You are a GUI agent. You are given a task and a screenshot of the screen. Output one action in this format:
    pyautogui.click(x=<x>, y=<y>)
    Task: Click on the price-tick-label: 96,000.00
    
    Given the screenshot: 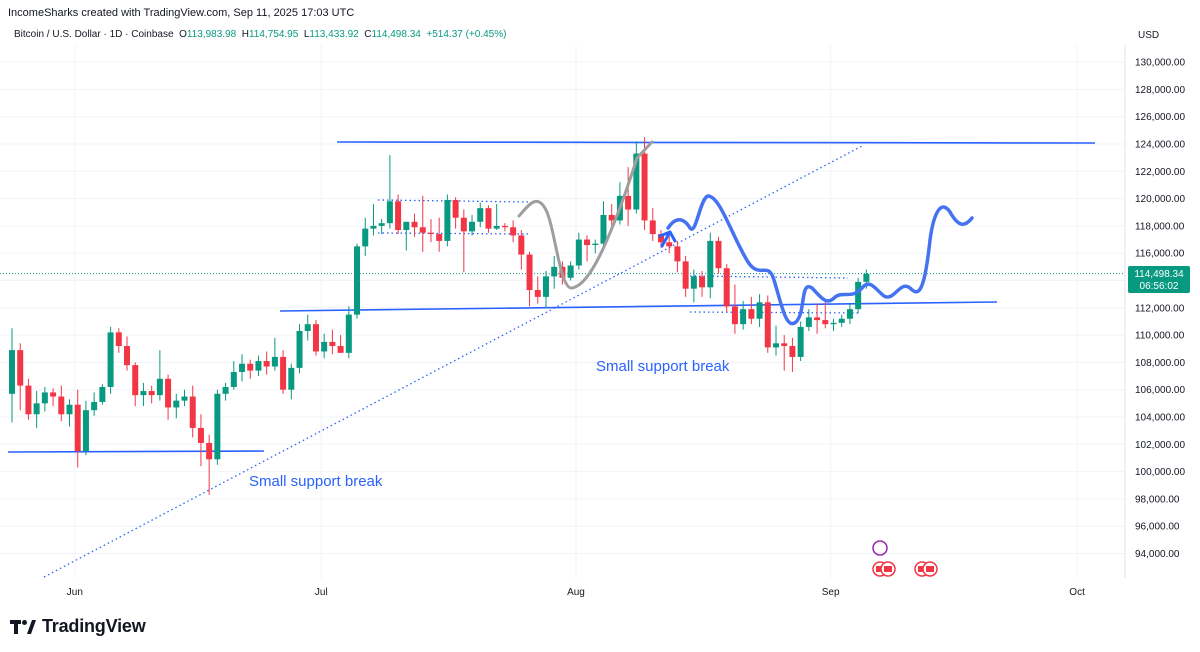 What is the action you would take?
    pyautogui.click(x=1157, y=527)
    